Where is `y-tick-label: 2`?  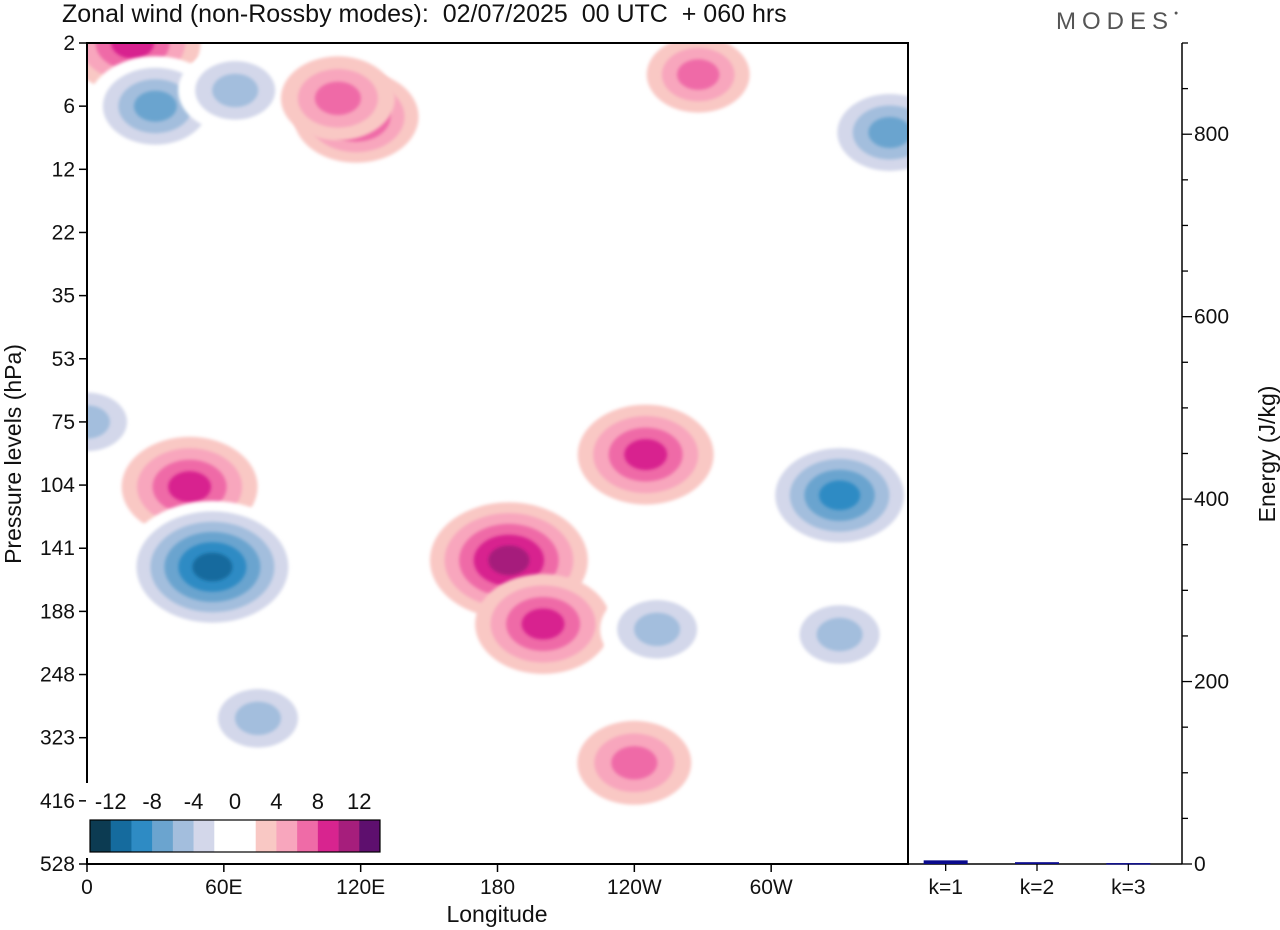 y-tick-label: 2 is located at coordinates (69, 43).